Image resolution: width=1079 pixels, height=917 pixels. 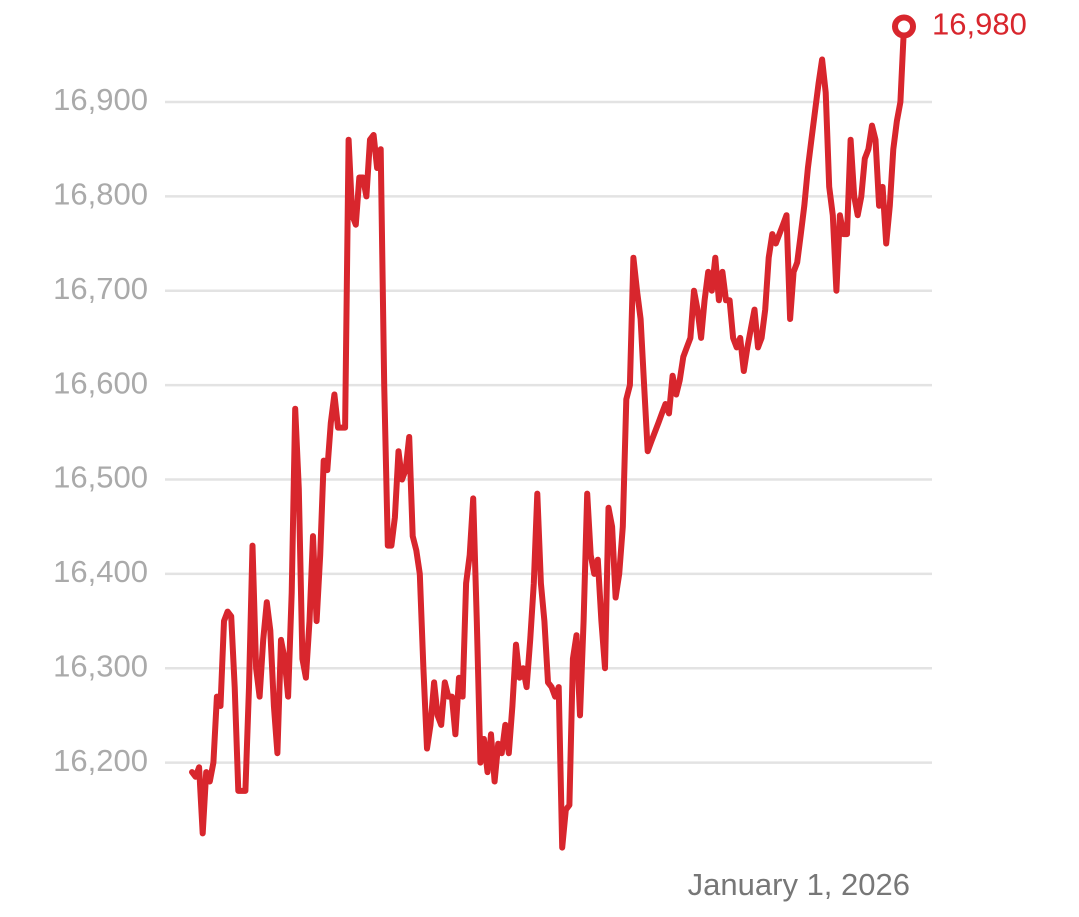 What do you see at coordinates (100, 288) in the screenshot?
I see `y-tick-label: 16,700` at bounding box center [100, 288].